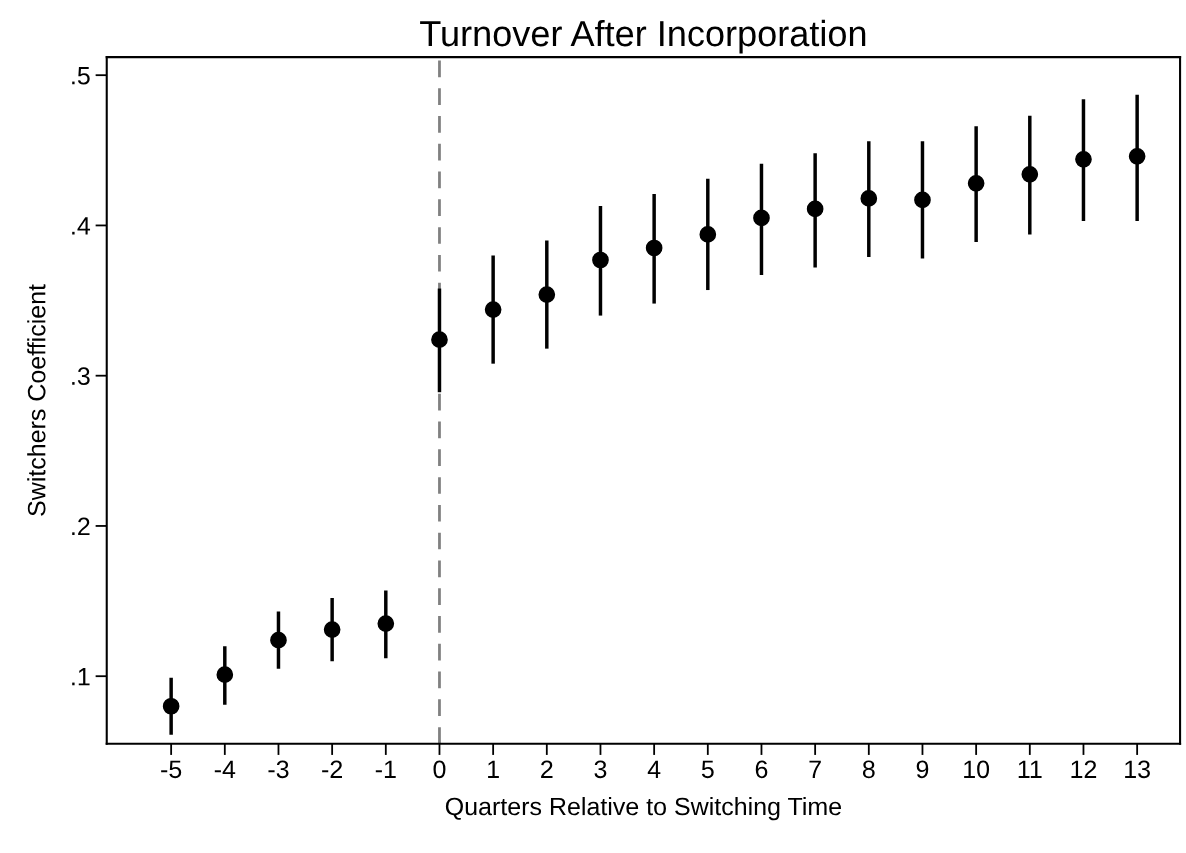 The image size is (1186, 853). I want to click on x-tick-label: -2, so click(332, 769).